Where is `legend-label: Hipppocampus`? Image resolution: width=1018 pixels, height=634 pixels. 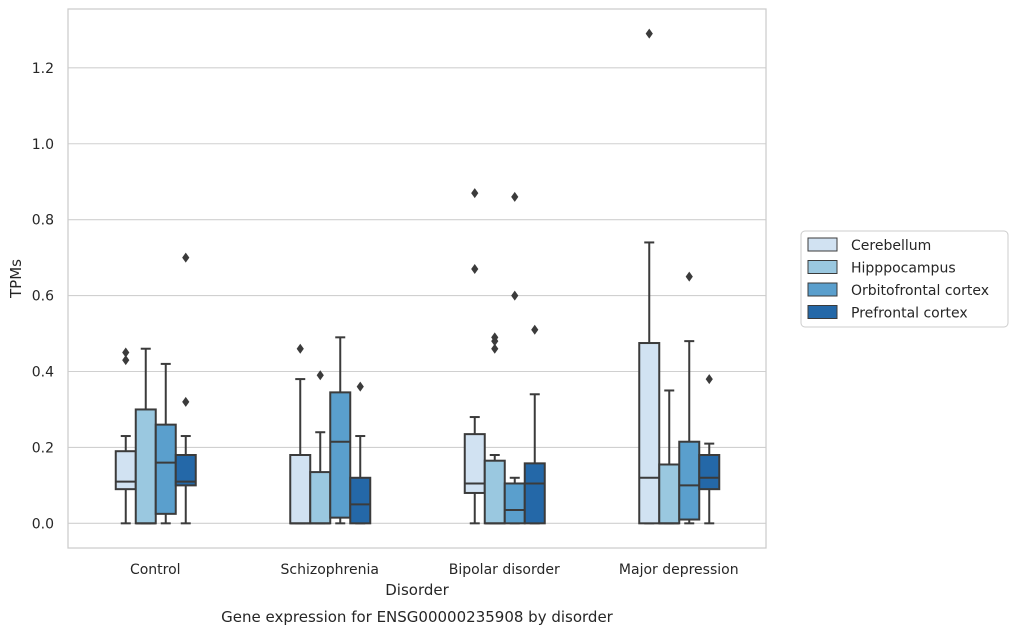 legend-label: Hipppocampus is located at coordinates (903, 269).